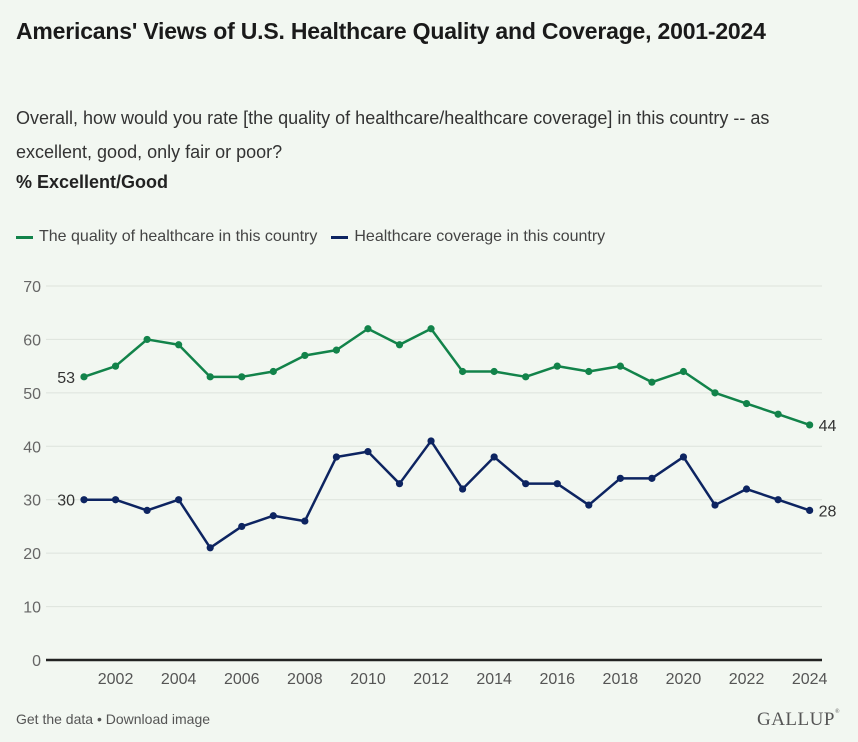  I want to click on x-tick-label: 2002, so click(116, 679).